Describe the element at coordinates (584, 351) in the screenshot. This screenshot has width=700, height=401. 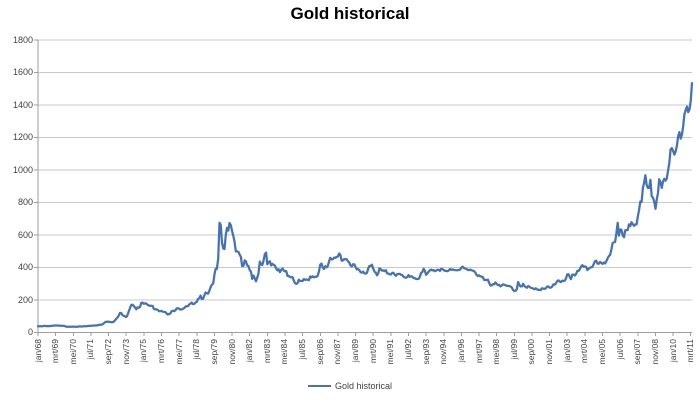
I see `x-axis-label: mrt/04` at that location.